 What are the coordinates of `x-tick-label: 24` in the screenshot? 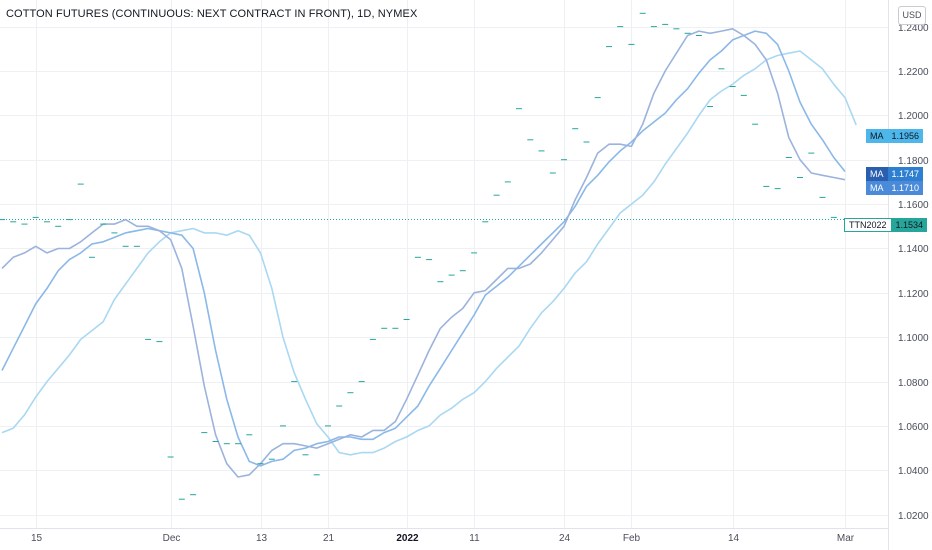 It's located at (565, 538).